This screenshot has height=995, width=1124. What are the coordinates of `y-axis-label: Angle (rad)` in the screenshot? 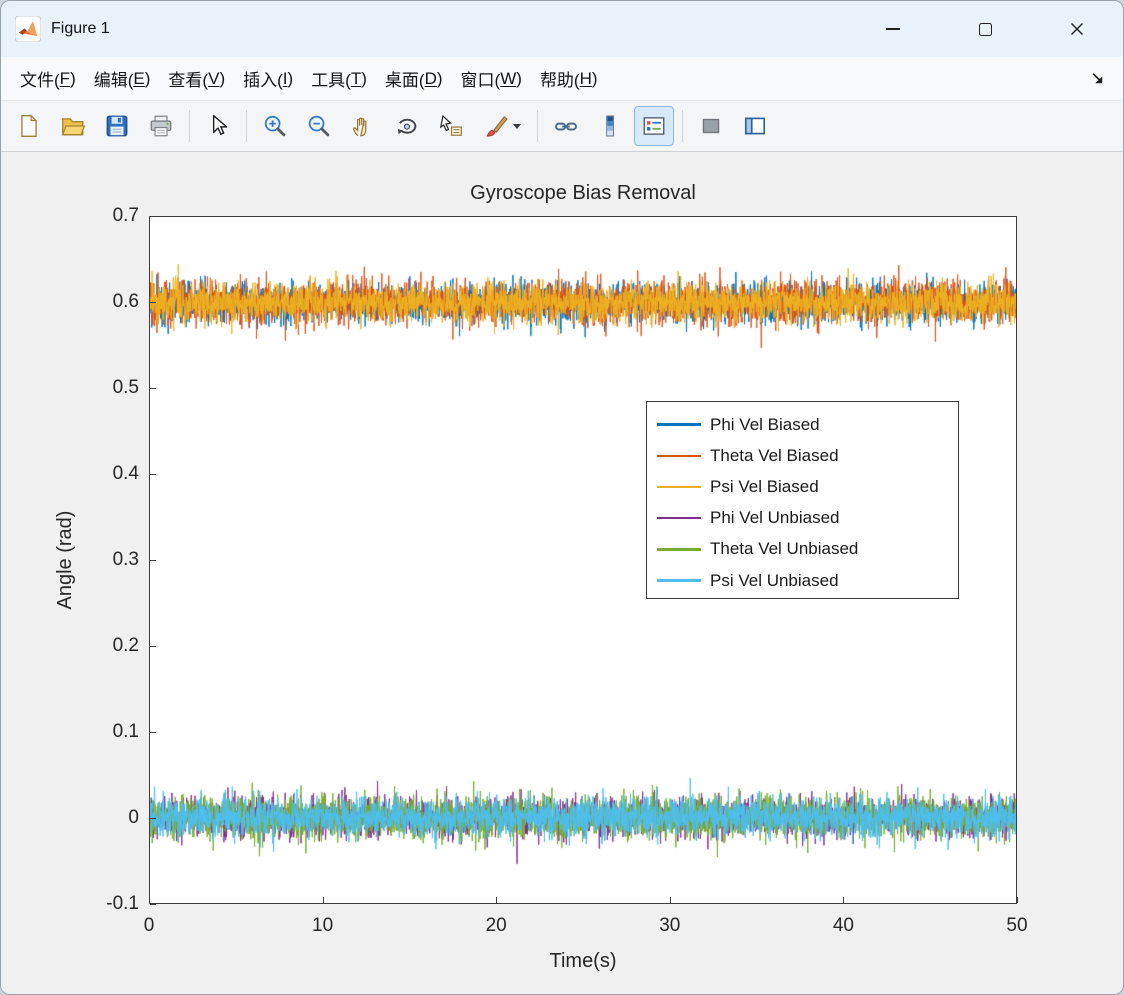 It's located at (65, 560).